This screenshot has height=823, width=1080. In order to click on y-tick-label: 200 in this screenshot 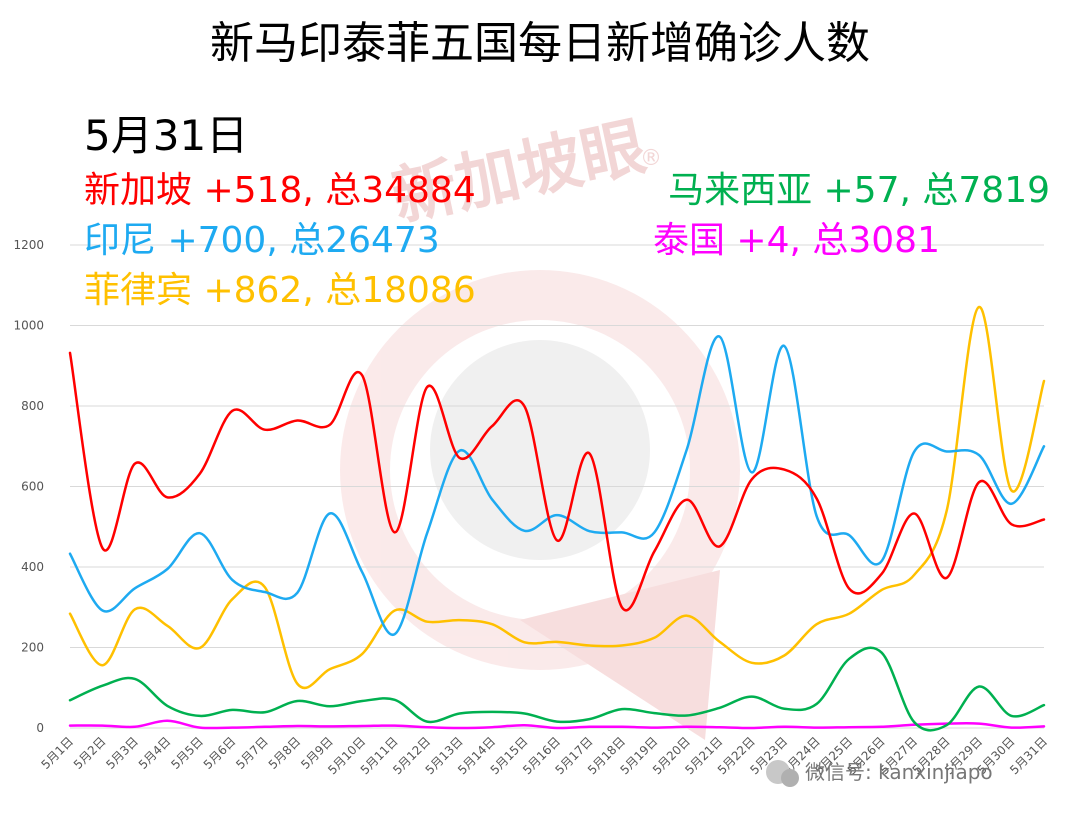, I will do `click(32, 648)`.